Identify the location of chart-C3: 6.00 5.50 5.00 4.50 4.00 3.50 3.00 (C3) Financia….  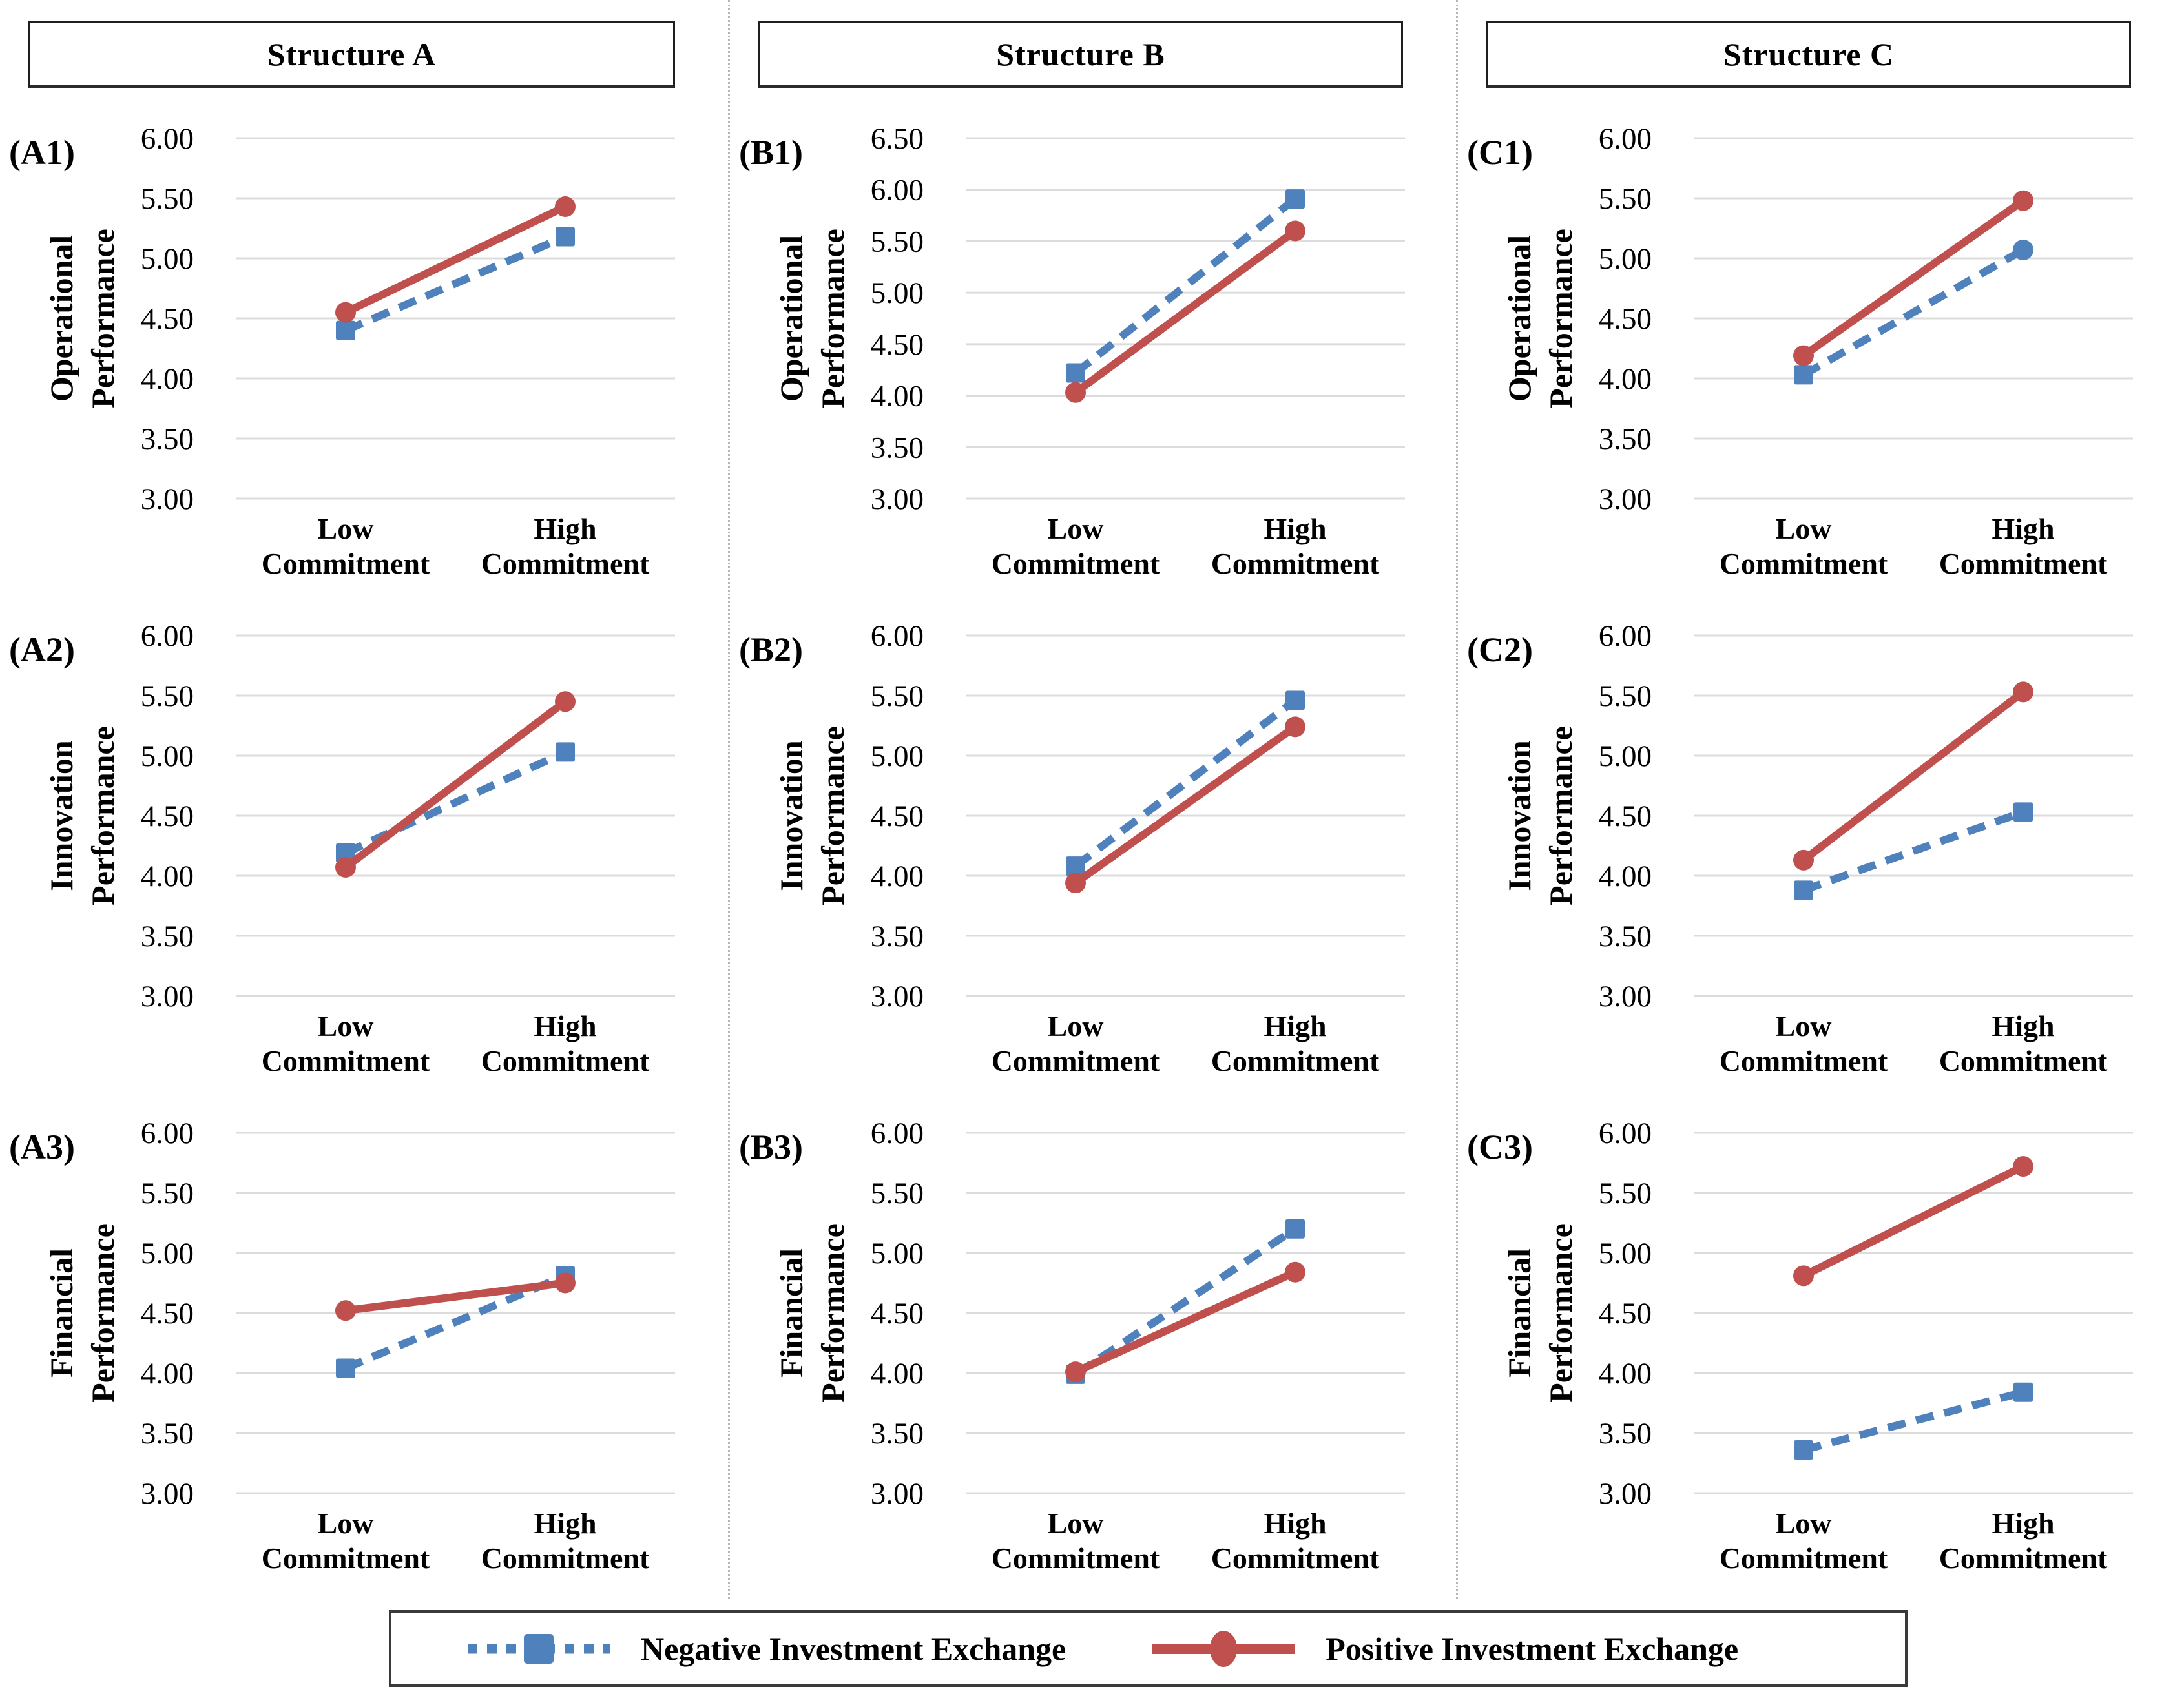
(1821, 1350).